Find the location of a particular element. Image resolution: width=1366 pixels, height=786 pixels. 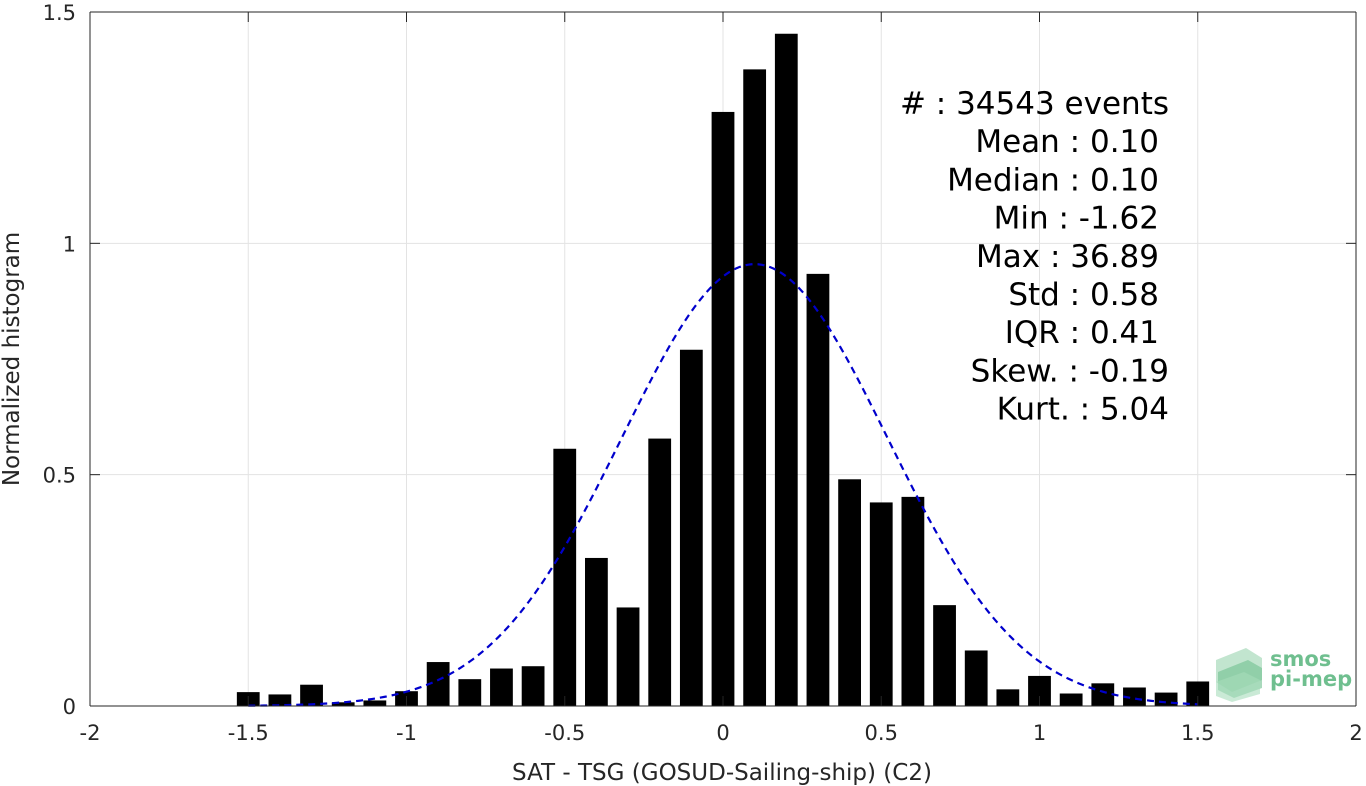

x-tick-label-3: -0.5 is located at coordinates (564, 733).